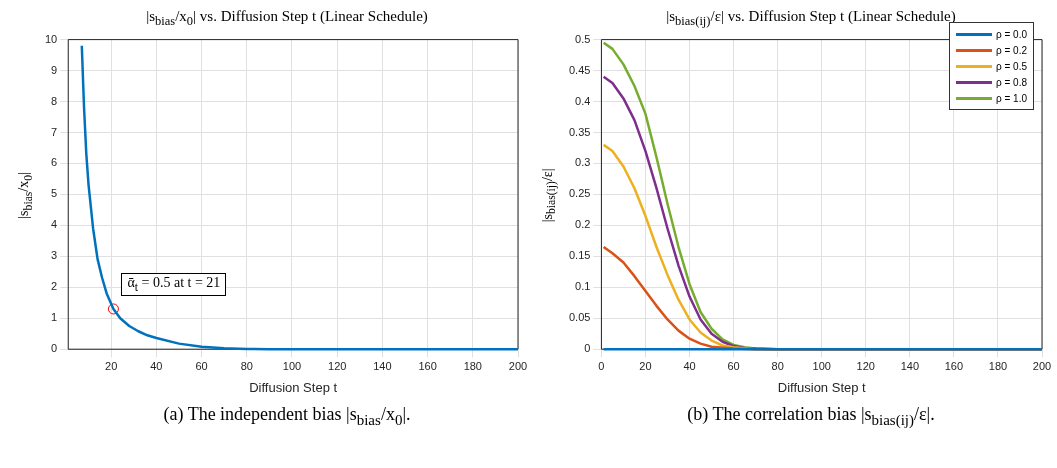 This screenshot has width=1057, height=468. Describe the element at coordinates (601, 365) in the screenshot. I see `x-tick-label: 0` at that location.